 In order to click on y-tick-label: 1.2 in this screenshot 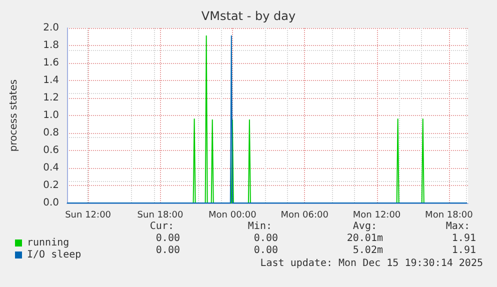, I will do `click(51, 98)`.